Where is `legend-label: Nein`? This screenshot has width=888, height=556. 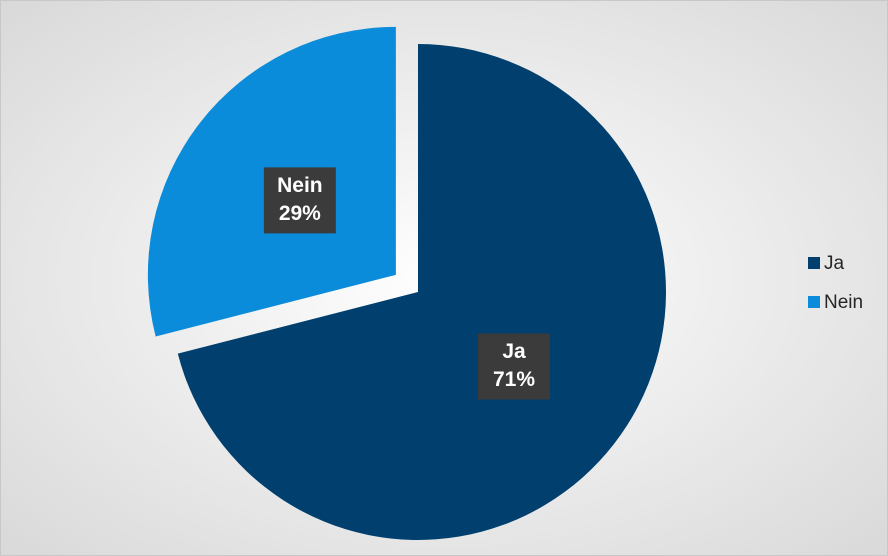 legend-label: Nein is located at coordinates (843, 302).